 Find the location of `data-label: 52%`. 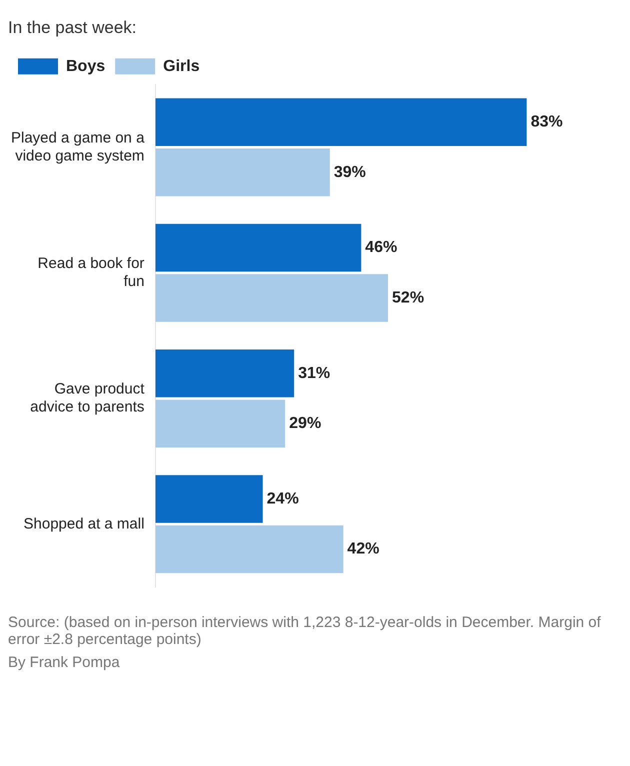

data-label: 52% is located at coordinates (408, 297).